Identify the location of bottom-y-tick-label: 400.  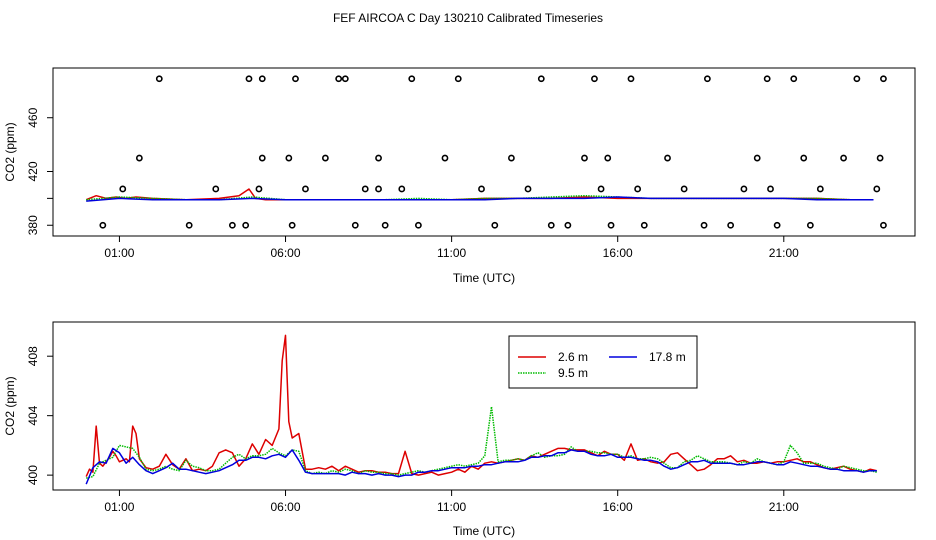
(33, 475).